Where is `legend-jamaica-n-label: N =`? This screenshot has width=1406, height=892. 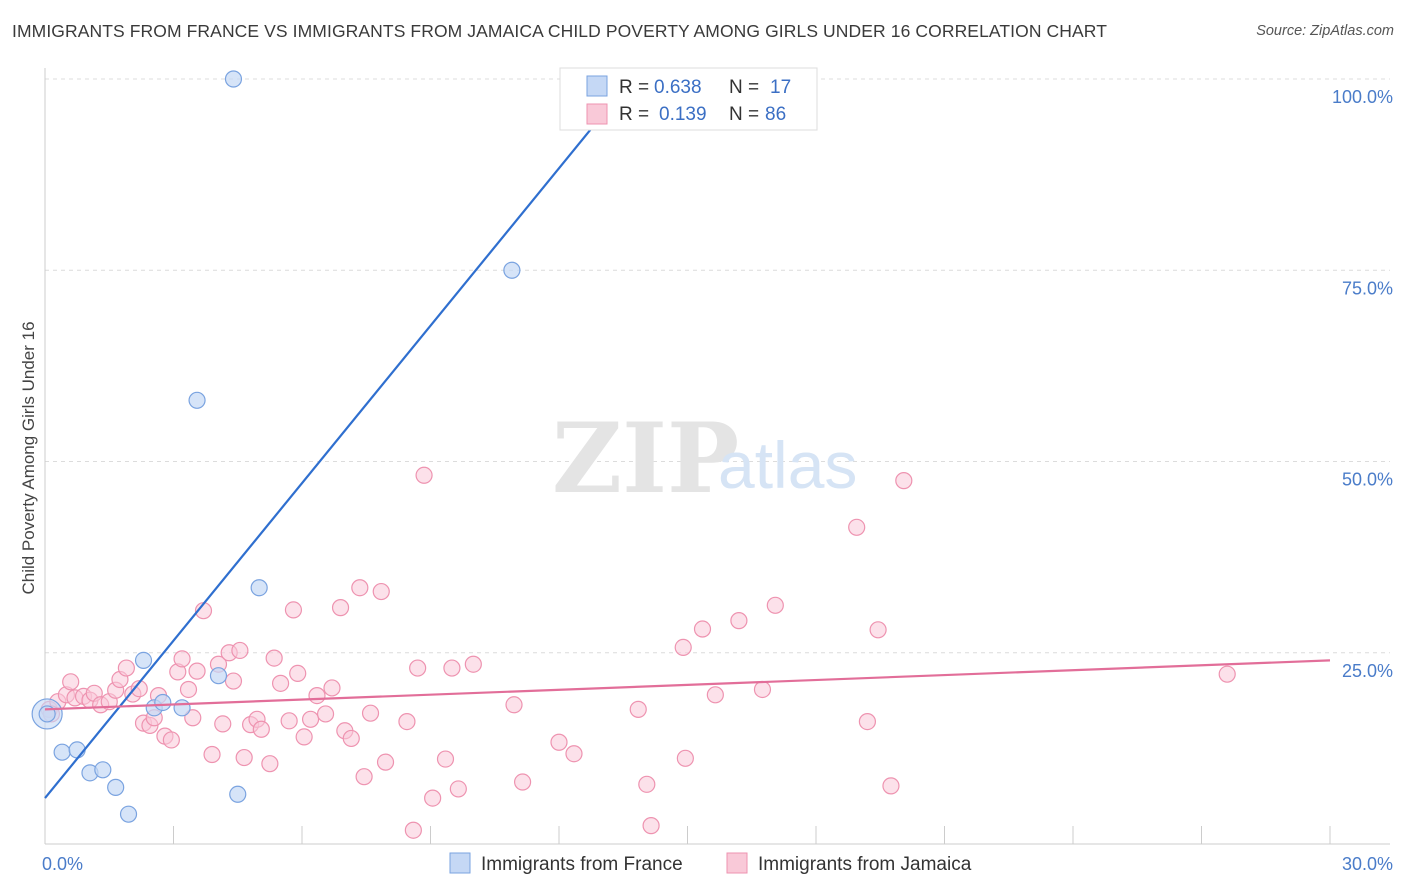
legend-jamaica-n-label: N = is located at coordinates (744, 114).